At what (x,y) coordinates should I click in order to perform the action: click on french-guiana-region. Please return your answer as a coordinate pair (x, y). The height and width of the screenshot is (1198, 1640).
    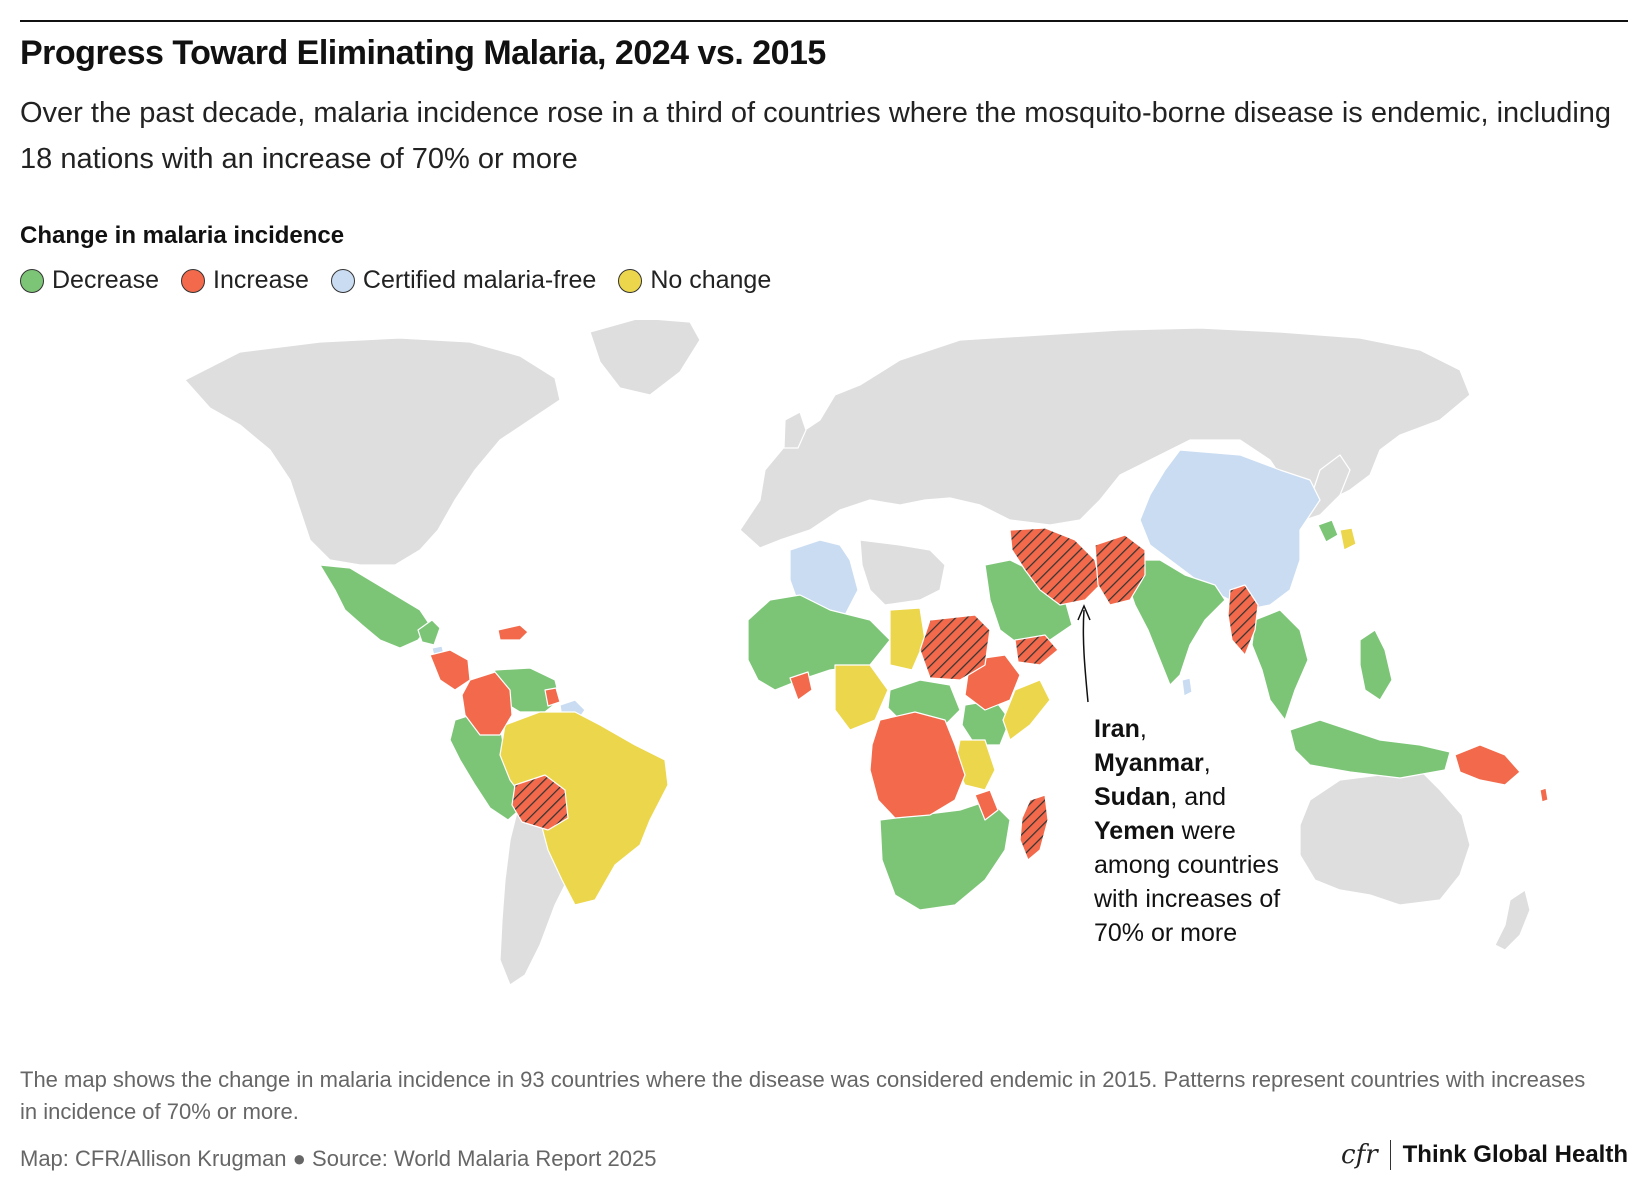
    Looking at the image, I should click on (552, 697).